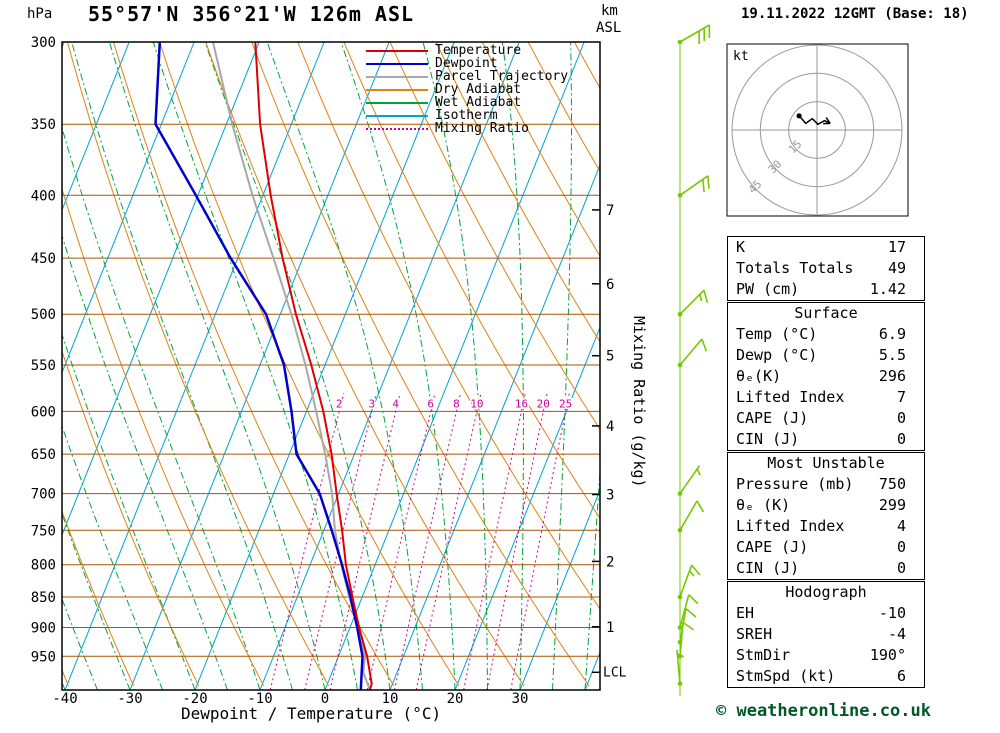 This screenshot has width=1000, height=733. What do you see at coordinates (826, 289) in the screenshot?
I see `table-row: PW (cm) 1.42` at bounding box center [826, 289].